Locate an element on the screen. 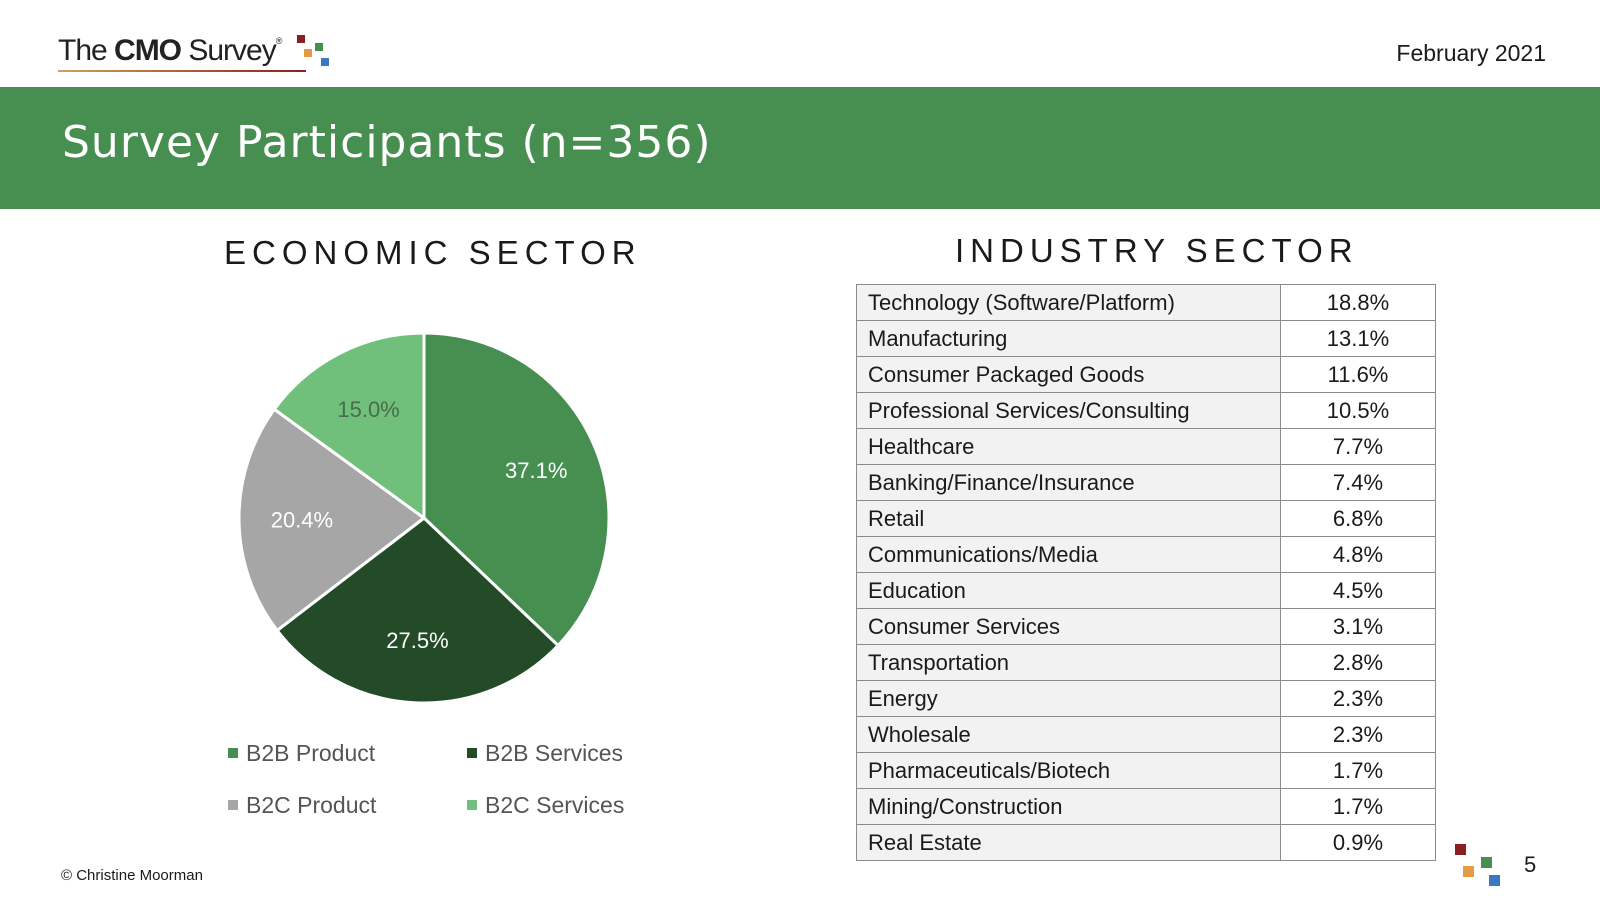  table-row: Healthcare 7.7% is located at coordinates (1146, 446).